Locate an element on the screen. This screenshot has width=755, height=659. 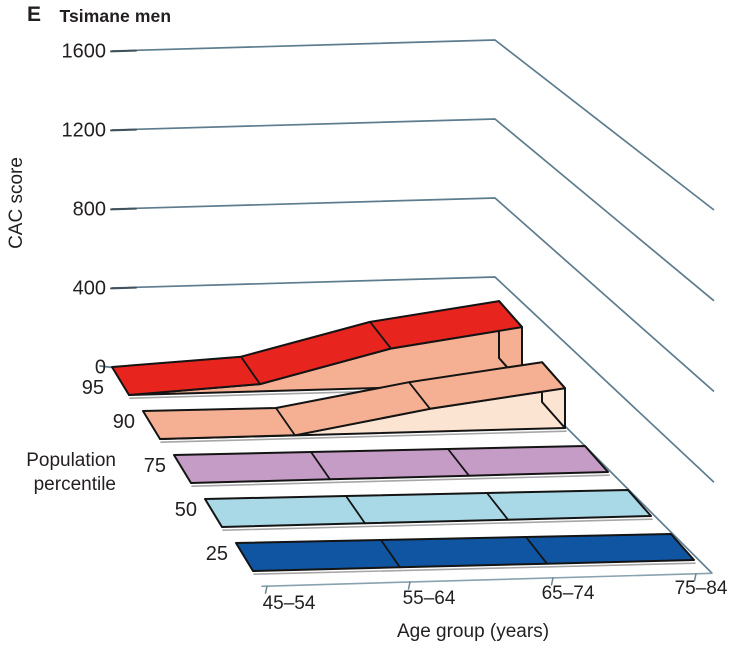
x-tick-45–54 is located at coordinates (266, 589).